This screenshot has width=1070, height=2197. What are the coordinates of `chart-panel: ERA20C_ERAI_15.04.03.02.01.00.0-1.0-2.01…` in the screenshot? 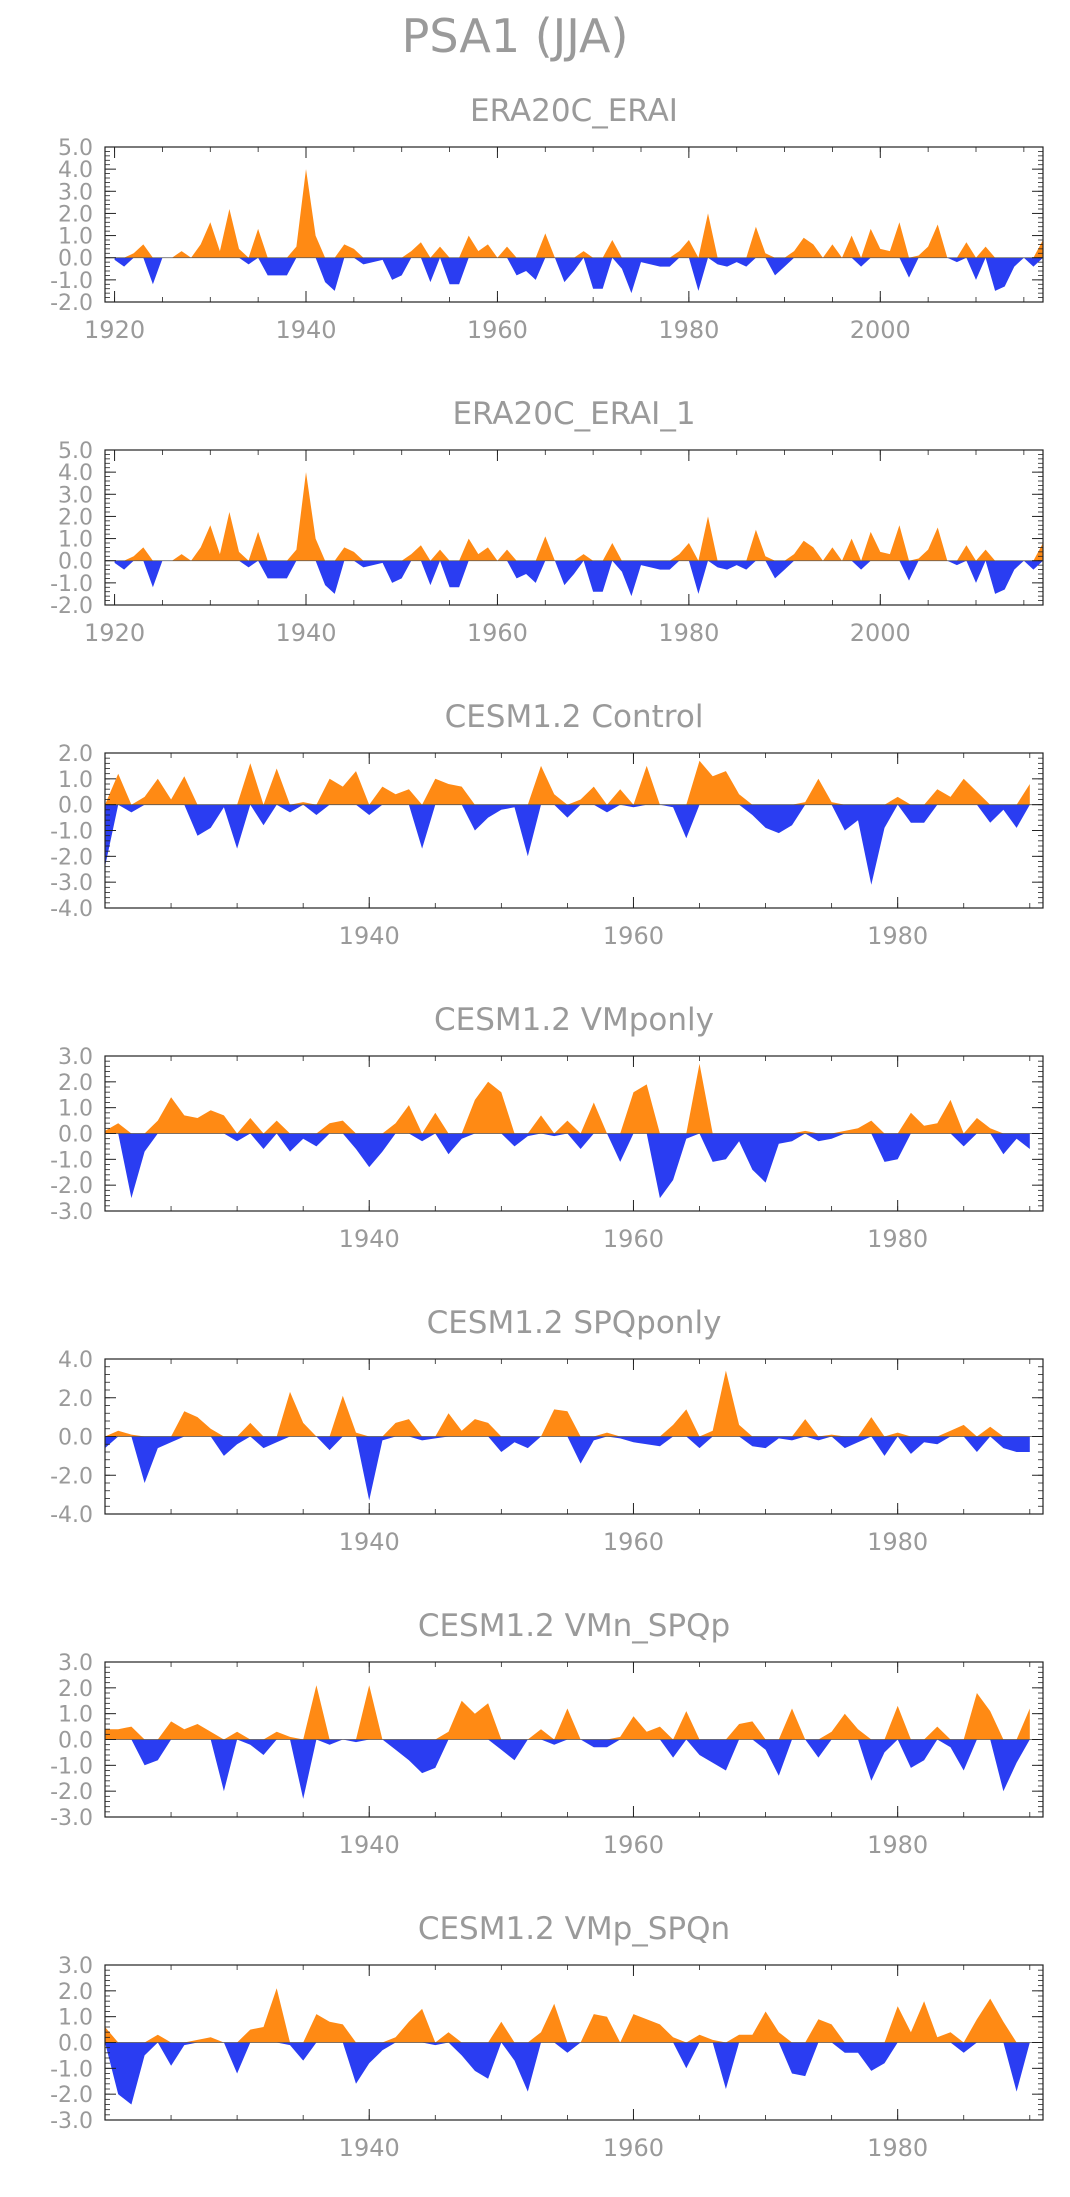 It's located at (551, 521).